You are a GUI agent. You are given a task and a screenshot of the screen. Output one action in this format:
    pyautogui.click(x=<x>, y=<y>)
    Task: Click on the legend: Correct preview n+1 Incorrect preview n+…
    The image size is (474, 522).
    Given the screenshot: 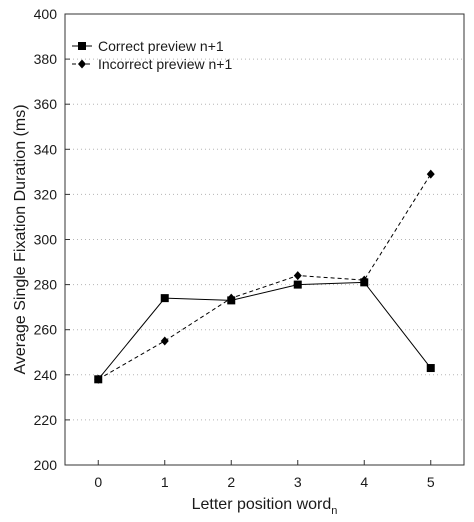 What is the action you would take?
    pyautogui.click(x=152, y=55)
    